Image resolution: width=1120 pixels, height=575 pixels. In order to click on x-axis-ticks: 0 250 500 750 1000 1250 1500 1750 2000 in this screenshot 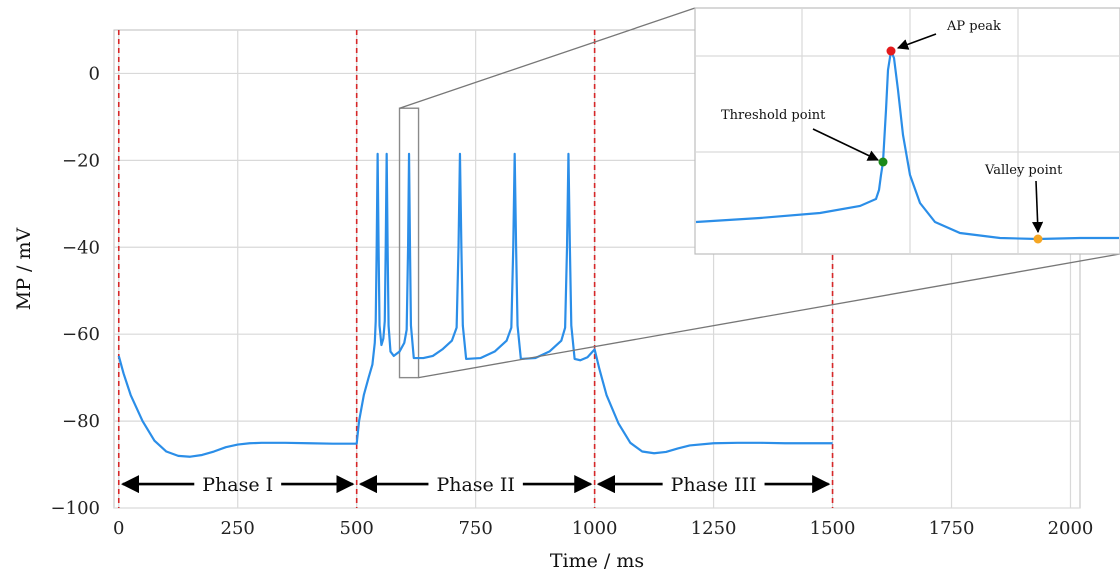, I will do `click(603, 528)`.